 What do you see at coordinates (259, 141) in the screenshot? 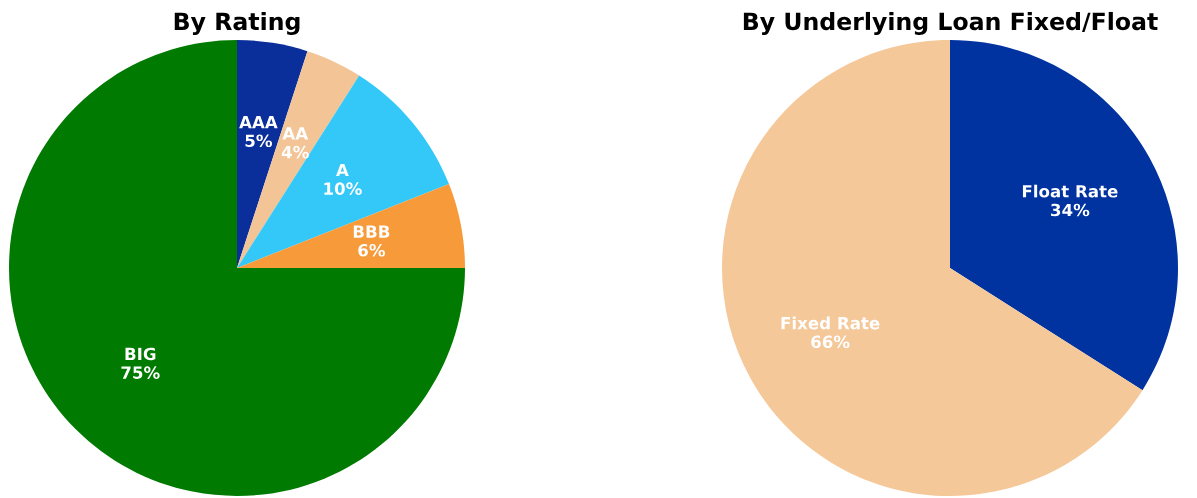
I see `data-label: 5%` at bounding box center [259, 141].